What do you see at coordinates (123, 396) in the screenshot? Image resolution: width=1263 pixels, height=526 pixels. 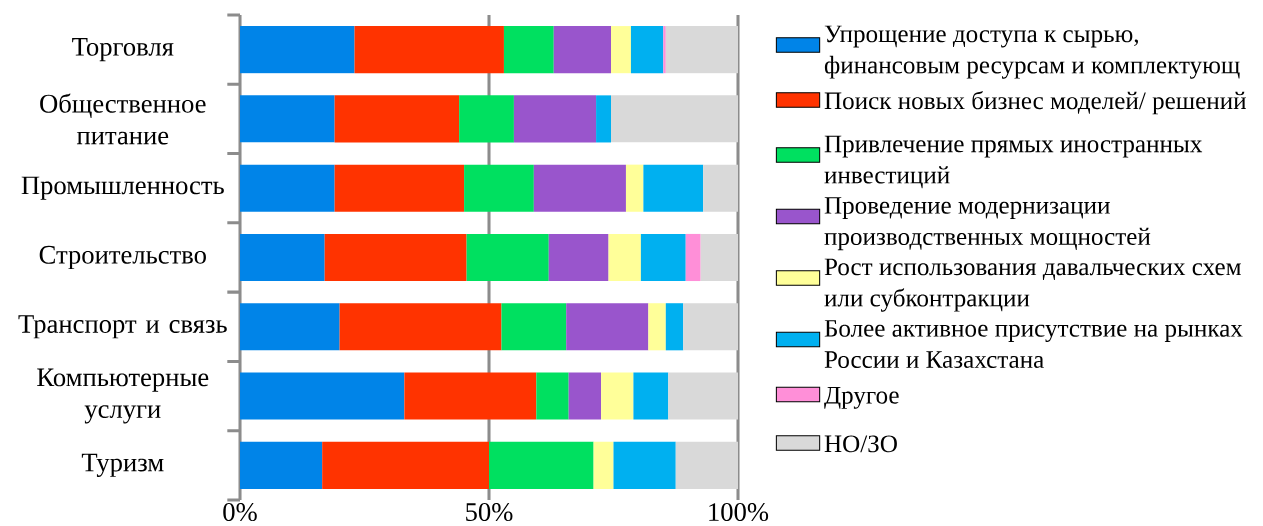 I see `y-tick-label: Компьютерные услуги` at bounding box center [123, 396].